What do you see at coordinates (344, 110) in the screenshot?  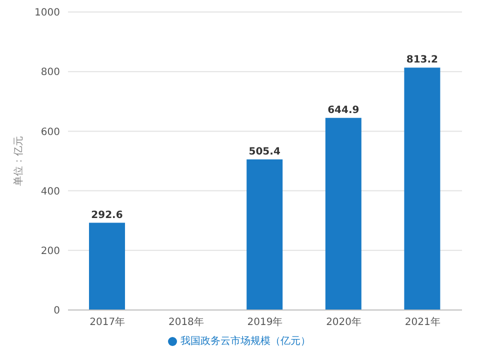 I see `data-label: 644.9` at bounding box center [344, 110].